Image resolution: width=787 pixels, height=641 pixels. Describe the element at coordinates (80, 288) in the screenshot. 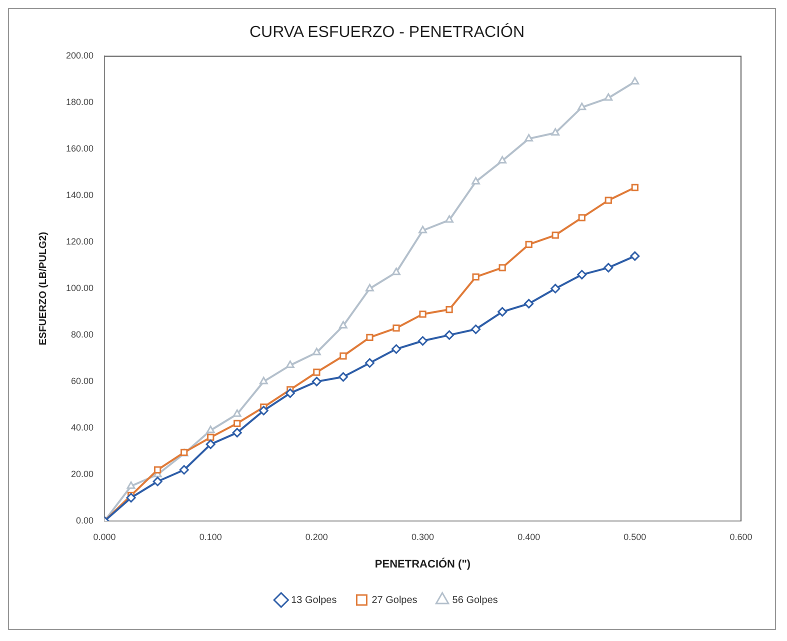

I see `y-tick-label: 100.00` at that location.